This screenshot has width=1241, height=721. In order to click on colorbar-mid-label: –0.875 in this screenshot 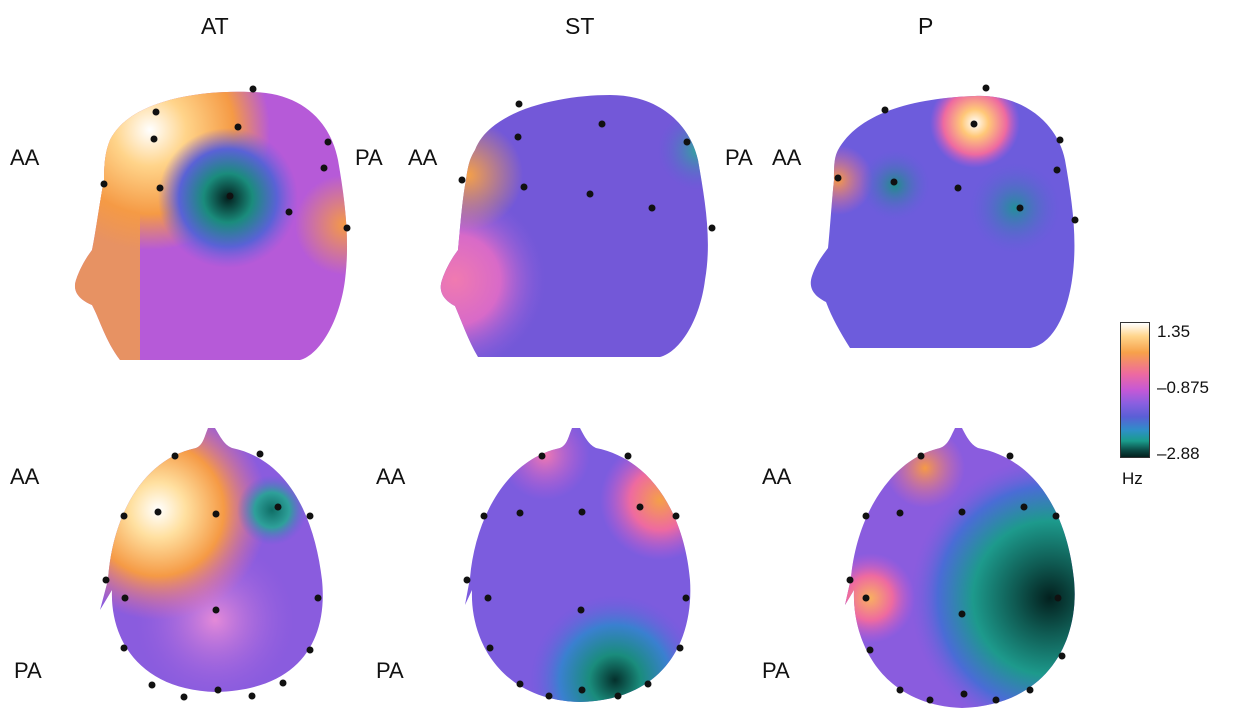, I will do `click(1183, 387)`.